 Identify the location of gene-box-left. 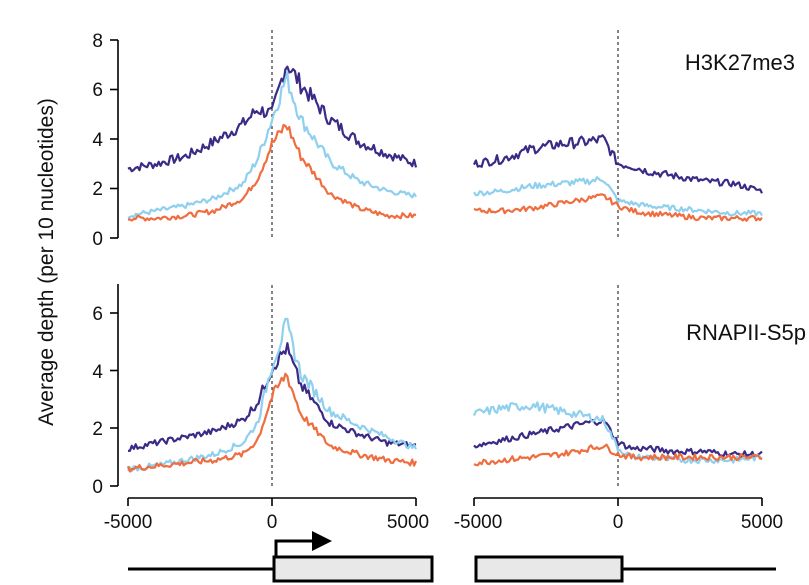
(353, 569).